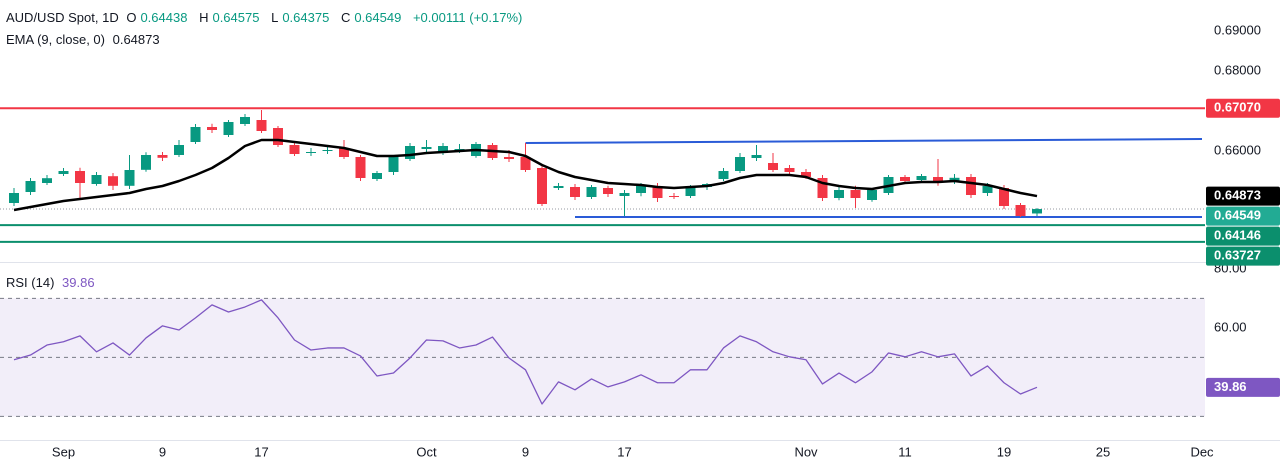  Describe the element at coordinates (1103, 451) in the screenshot. I see `x-tick-label: 25` at that location.